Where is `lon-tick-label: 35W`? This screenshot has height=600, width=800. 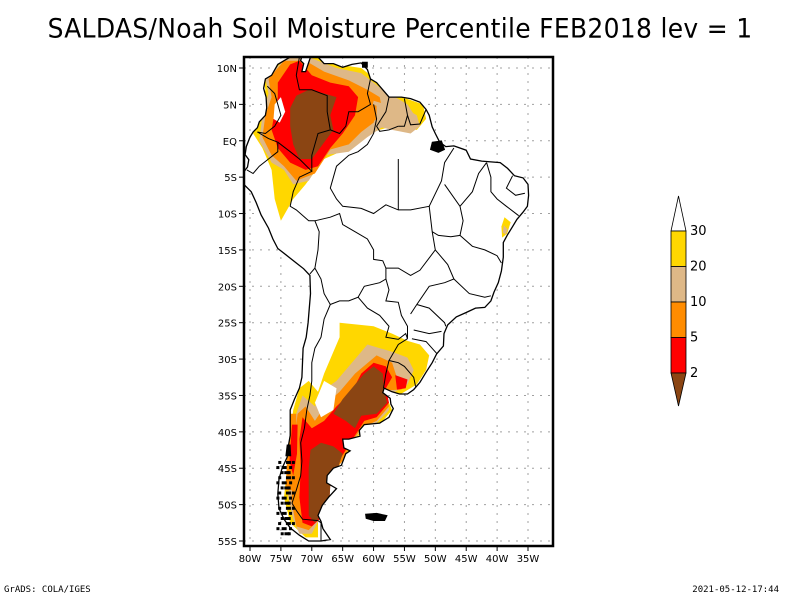 lon-tick-label: 35W is located at coordinates (528, 559).